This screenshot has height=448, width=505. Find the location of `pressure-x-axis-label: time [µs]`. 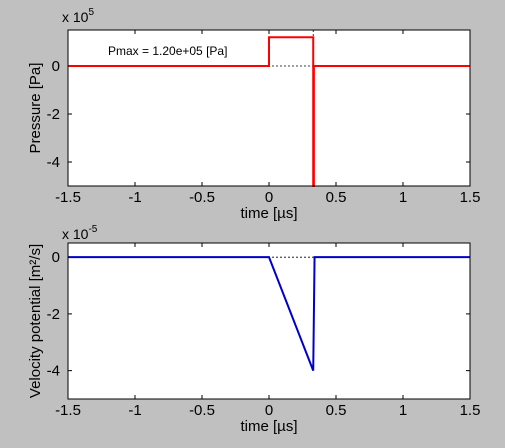

pressure-x-axis-label: time [µs] is located at coordinates (269, 213).